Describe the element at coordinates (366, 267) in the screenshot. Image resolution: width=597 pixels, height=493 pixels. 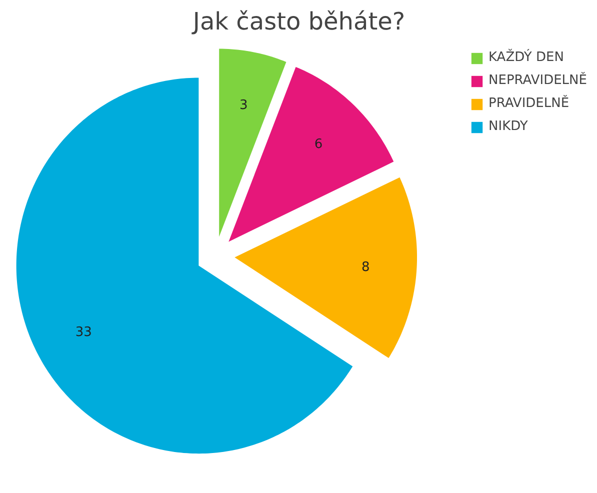
I see `data-label: 8` at that location.